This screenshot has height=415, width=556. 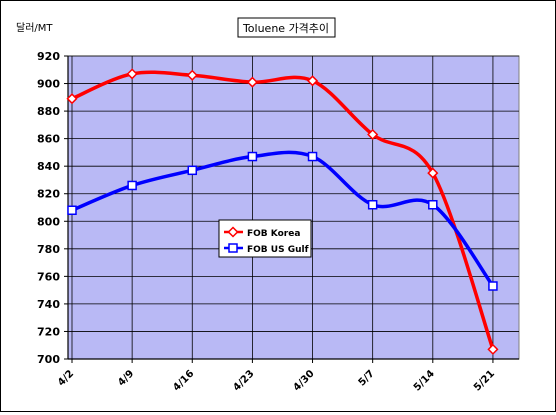 I want to click on legend-label: FOB Korea, so click(x=273, y=234).